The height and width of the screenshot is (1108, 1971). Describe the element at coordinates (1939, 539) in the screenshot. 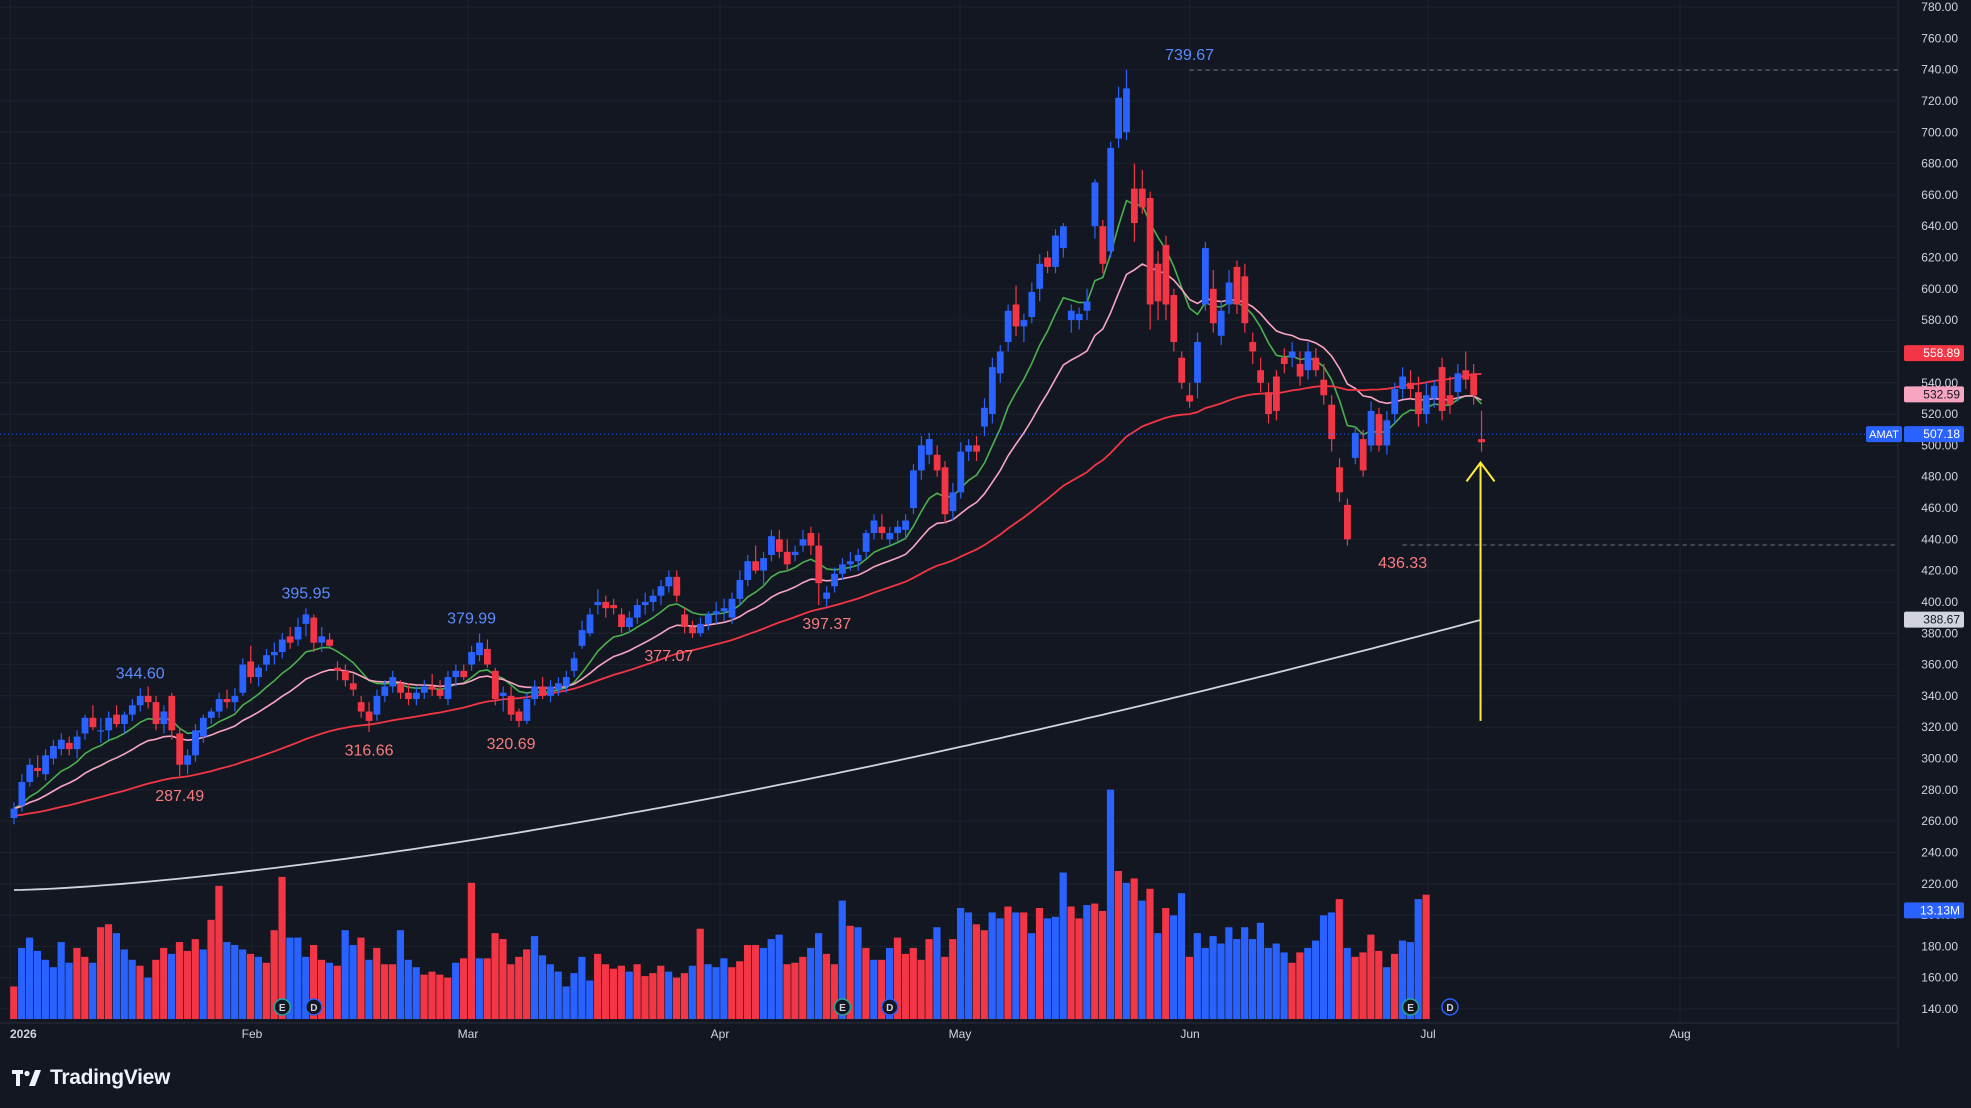

I see `price-tick-label: 440.00` at that location.